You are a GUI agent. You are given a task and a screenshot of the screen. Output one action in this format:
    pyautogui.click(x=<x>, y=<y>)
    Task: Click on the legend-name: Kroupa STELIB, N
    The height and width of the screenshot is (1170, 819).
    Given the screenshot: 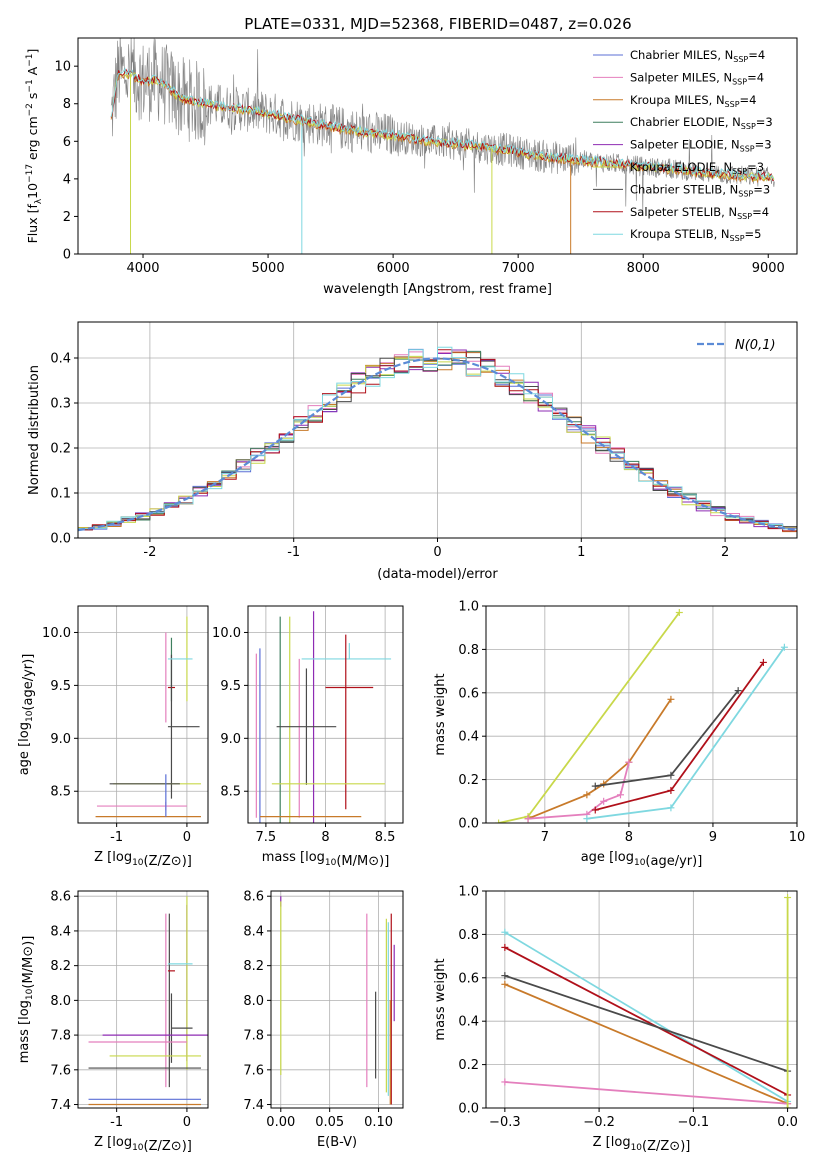 What is the action you would take?
    pyautogui.click(x=680, y=234)
    